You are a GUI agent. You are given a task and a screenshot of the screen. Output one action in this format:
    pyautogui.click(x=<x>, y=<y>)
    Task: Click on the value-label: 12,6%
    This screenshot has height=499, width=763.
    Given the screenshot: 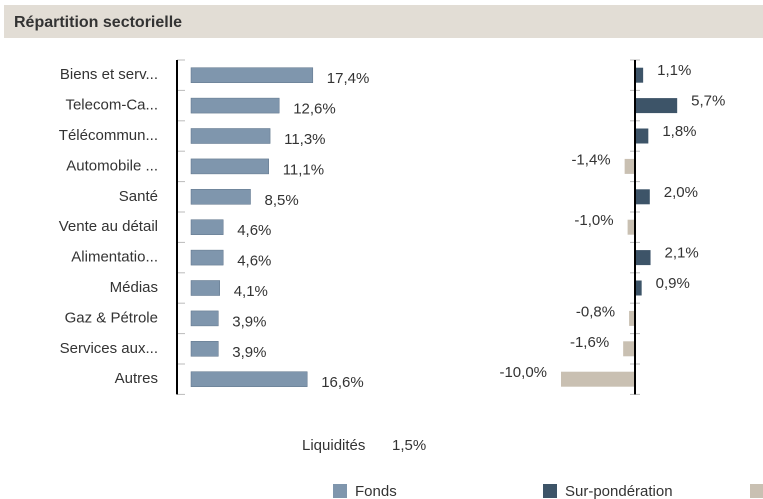 What is the action you would take?
    pyautogui.click(x=314, y=109)
    